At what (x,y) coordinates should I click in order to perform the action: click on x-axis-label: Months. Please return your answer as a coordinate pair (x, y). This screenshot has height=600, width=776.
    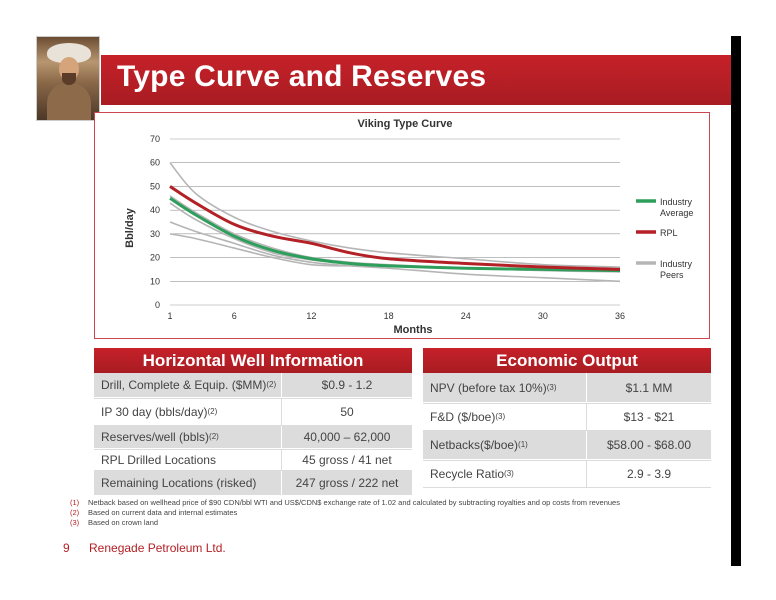
    Looking at the image, I should click on (412, 330).